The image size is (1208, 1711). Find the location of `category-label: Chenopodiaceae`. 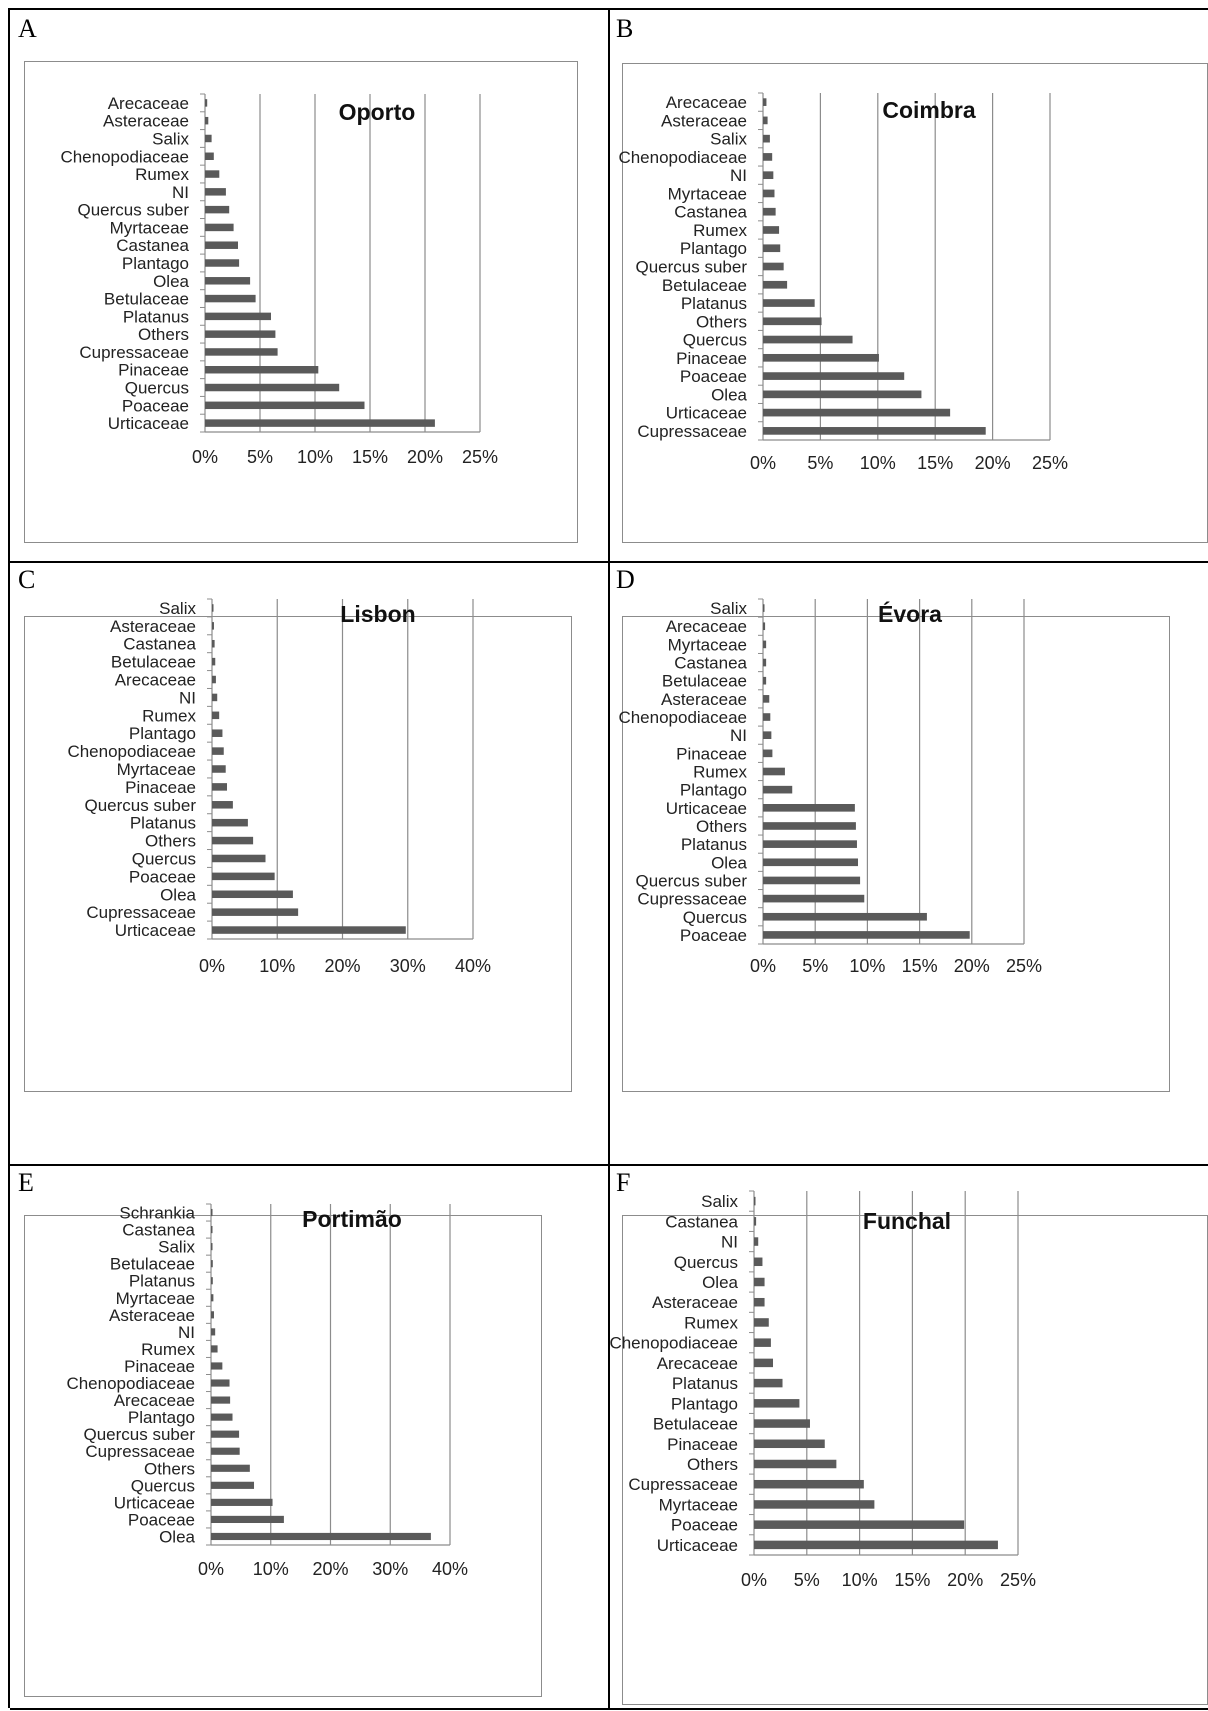

category-label: Chenopodiaceae is located at coordinates (124, 156).